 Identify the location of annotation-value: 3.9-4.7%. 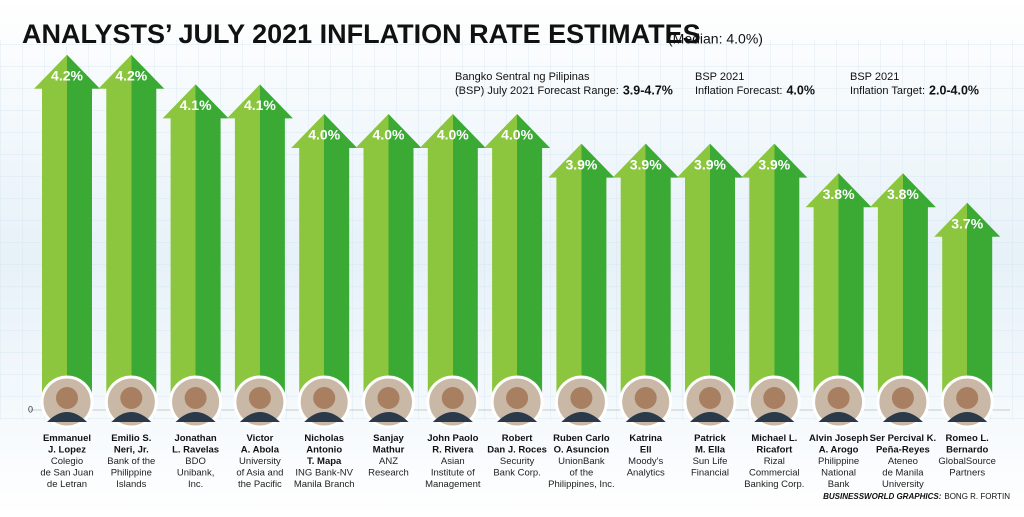
(648, 90).